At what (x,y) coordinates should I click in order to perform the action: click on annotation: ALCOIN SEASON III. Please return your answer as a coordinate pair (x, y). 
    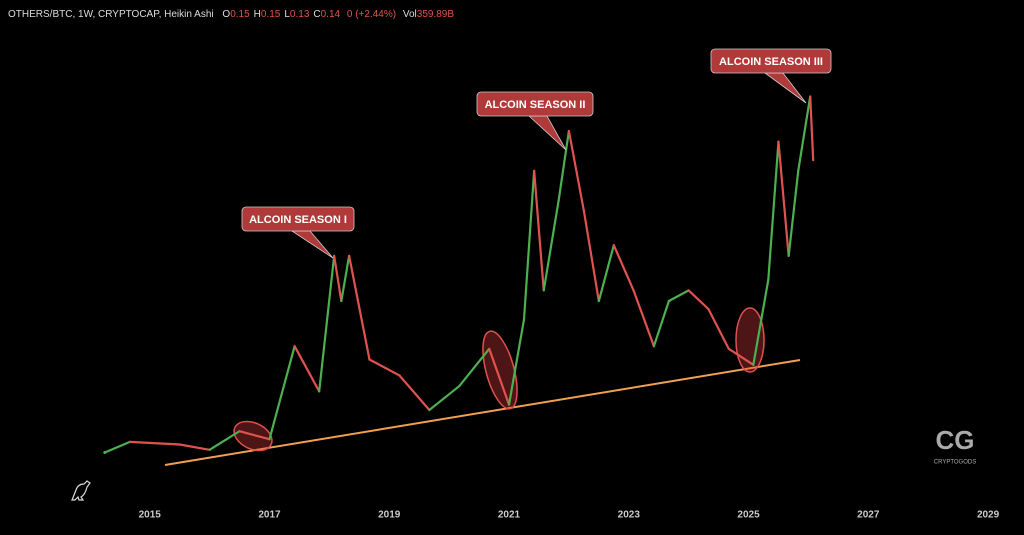
    Looking at the image, I should click on (771, 62).